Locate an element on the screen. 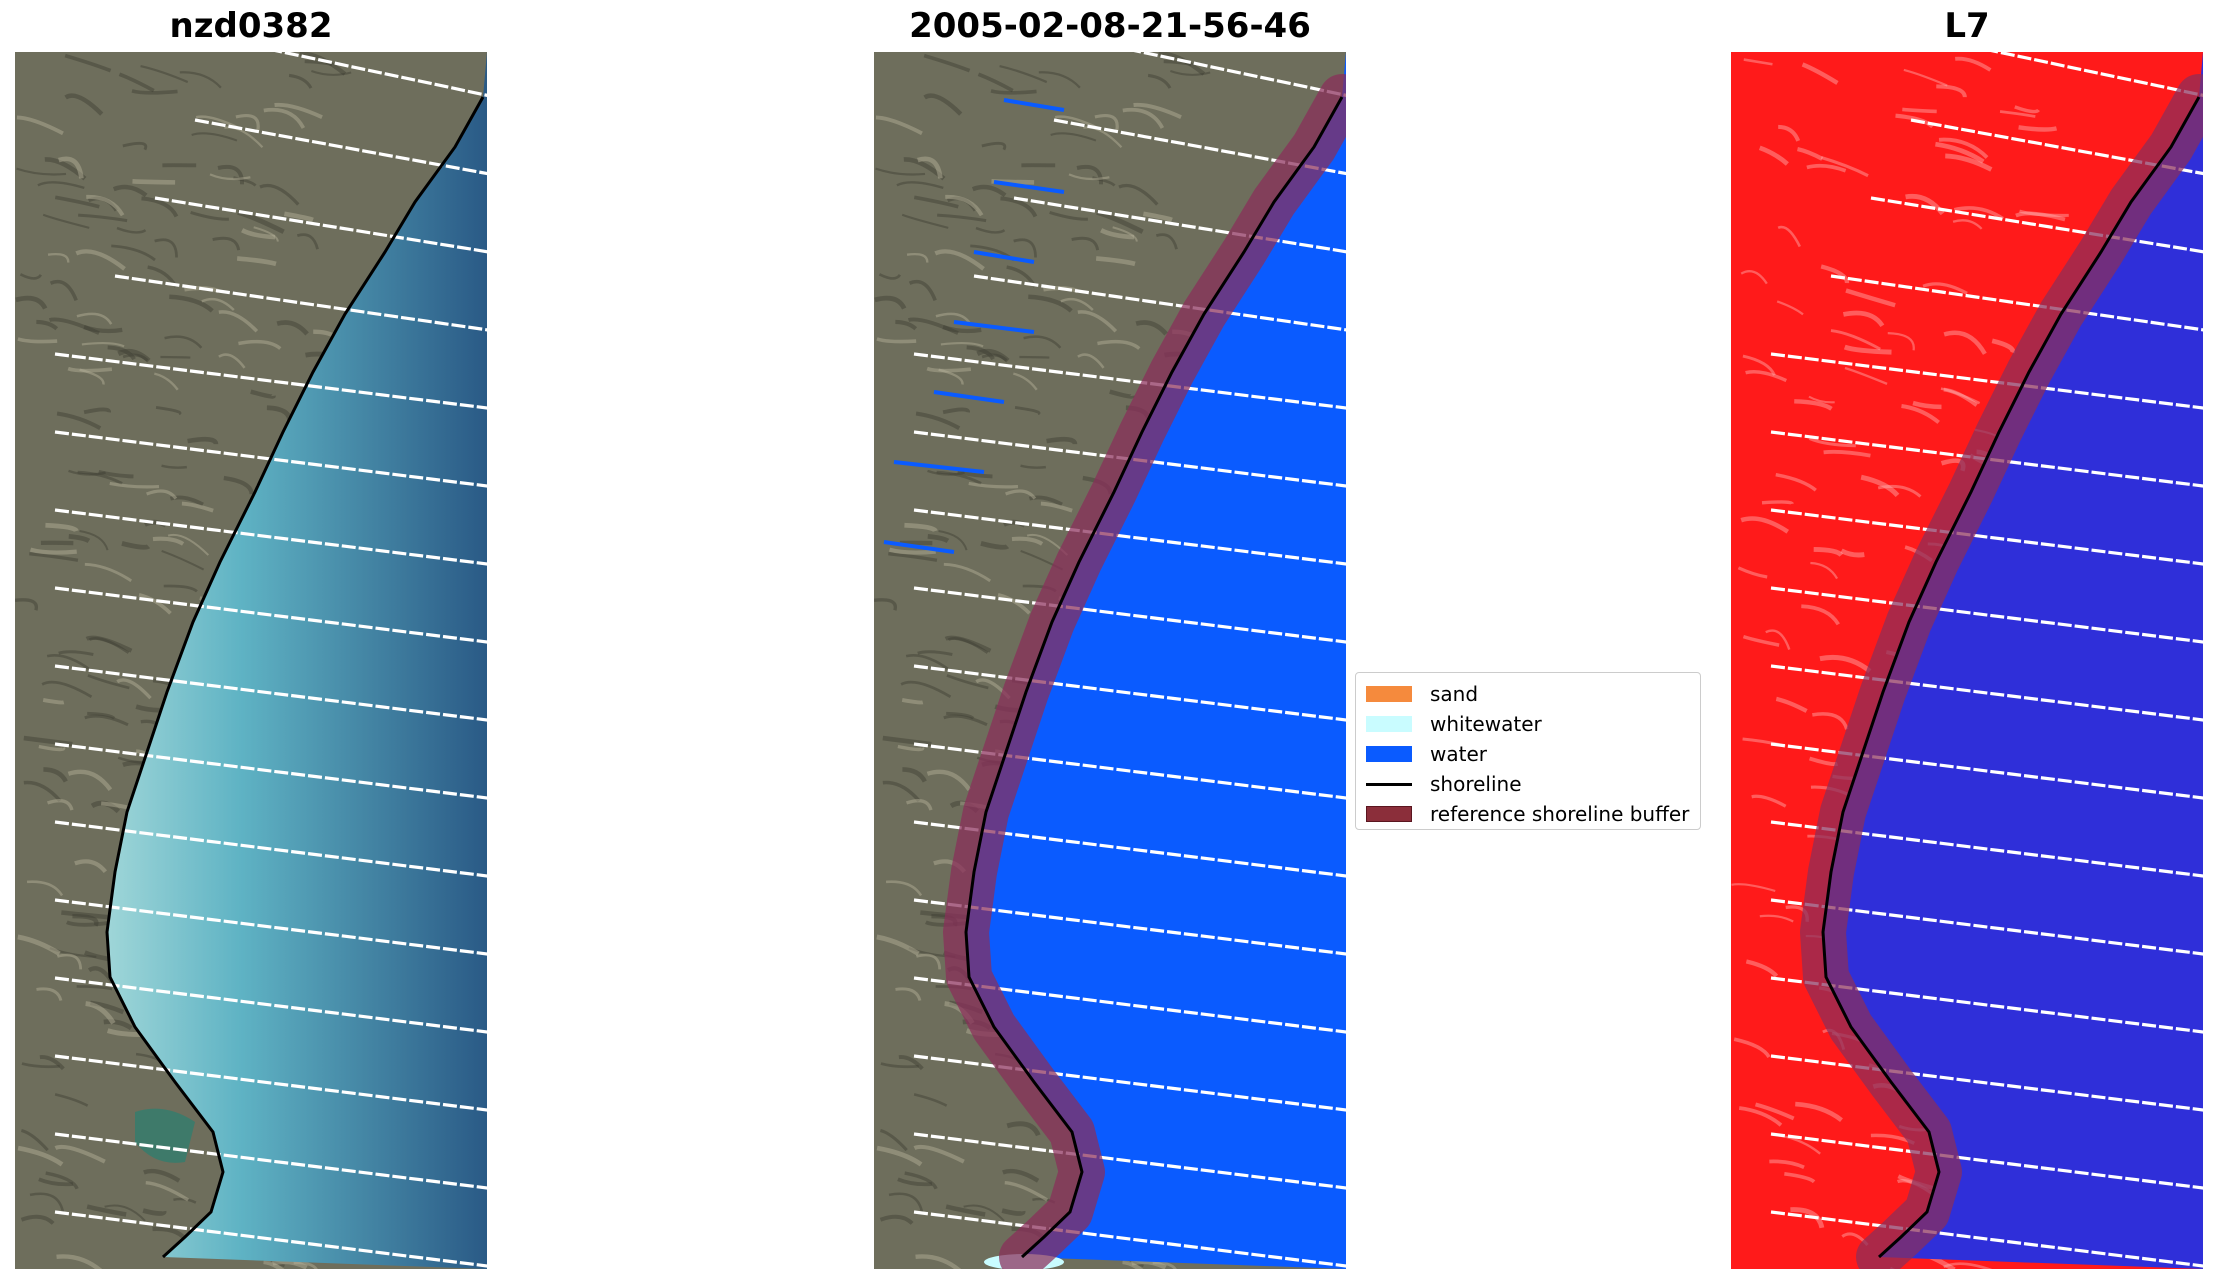 The image size is (2216, 1283). legend-item-shoreline: shoreline is located at coordinates (1528, 784).